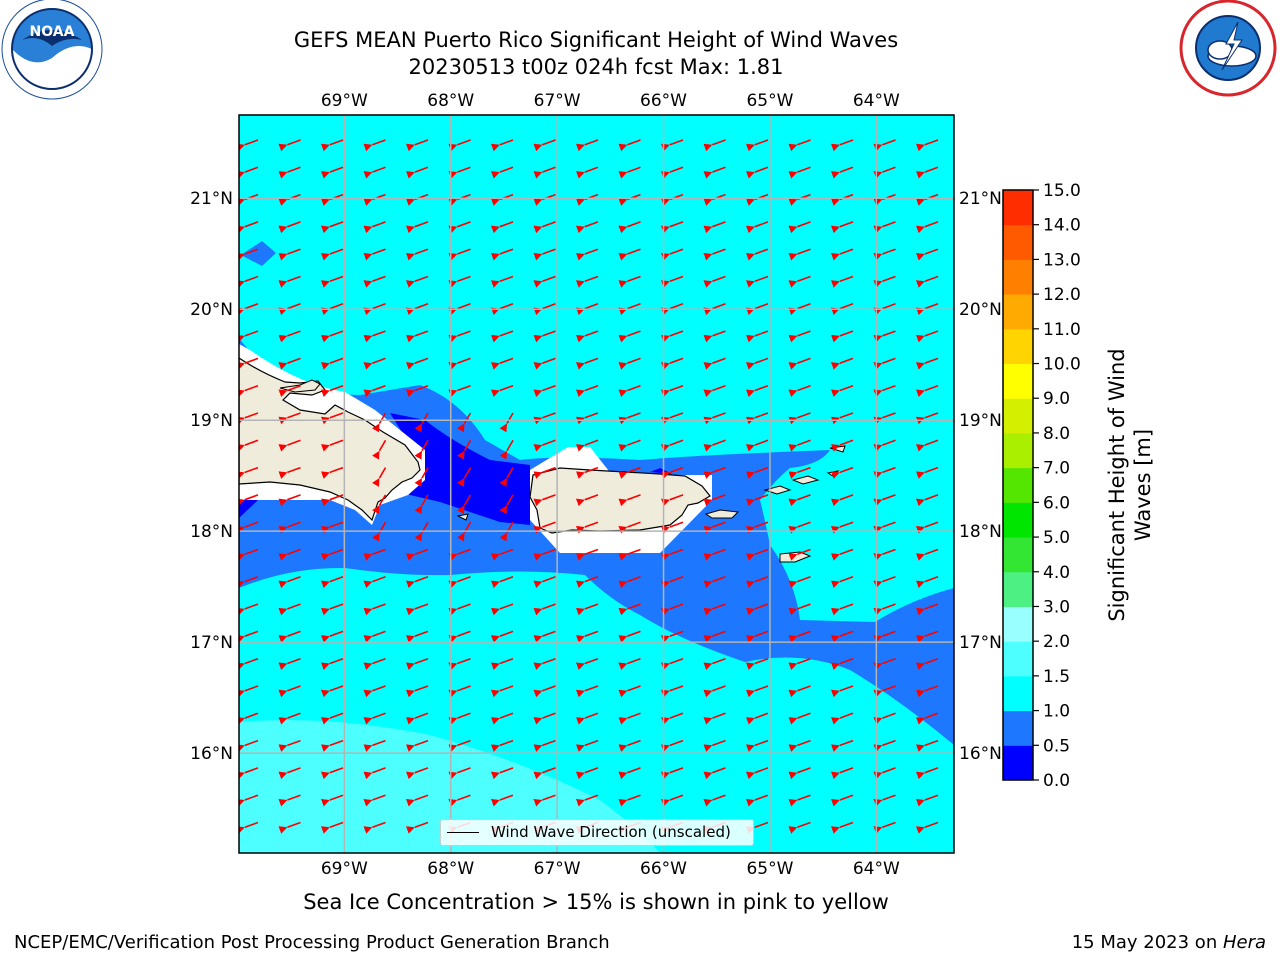 This screenshot has height=960, width=1280. Describe the element at coordinates (722, 514) in the screenshot. I see `vieques-island` at that location.